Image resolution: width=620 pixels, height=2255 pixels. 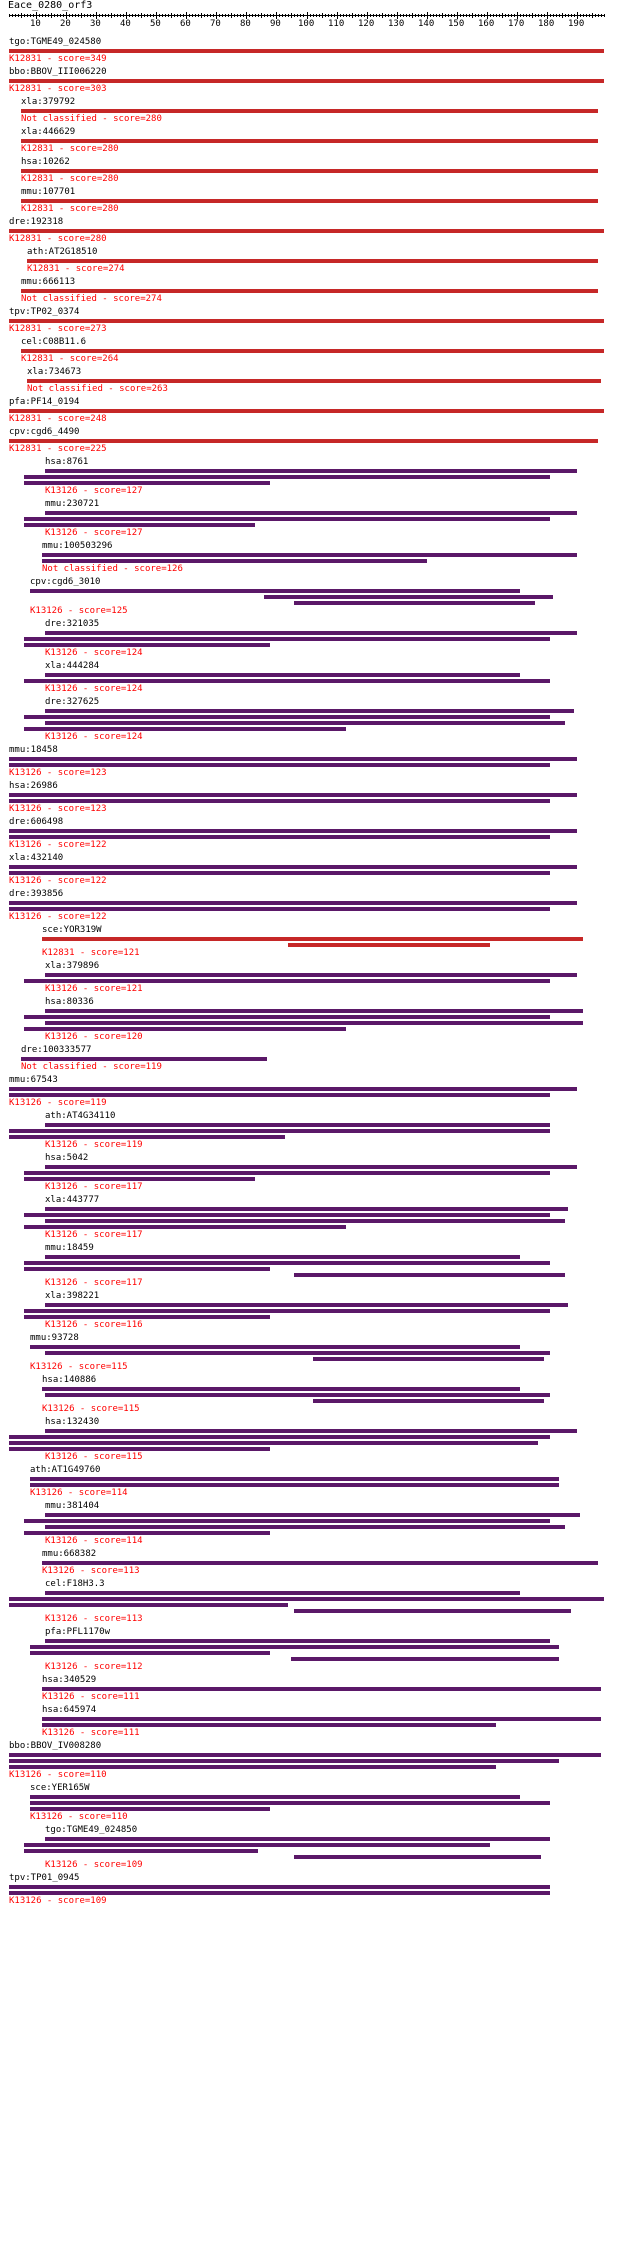 What do you see at coordinates (36, 222) in the screenshot?
I see `hit-gene-link: dre:192318` at bounding box center [36, 222].